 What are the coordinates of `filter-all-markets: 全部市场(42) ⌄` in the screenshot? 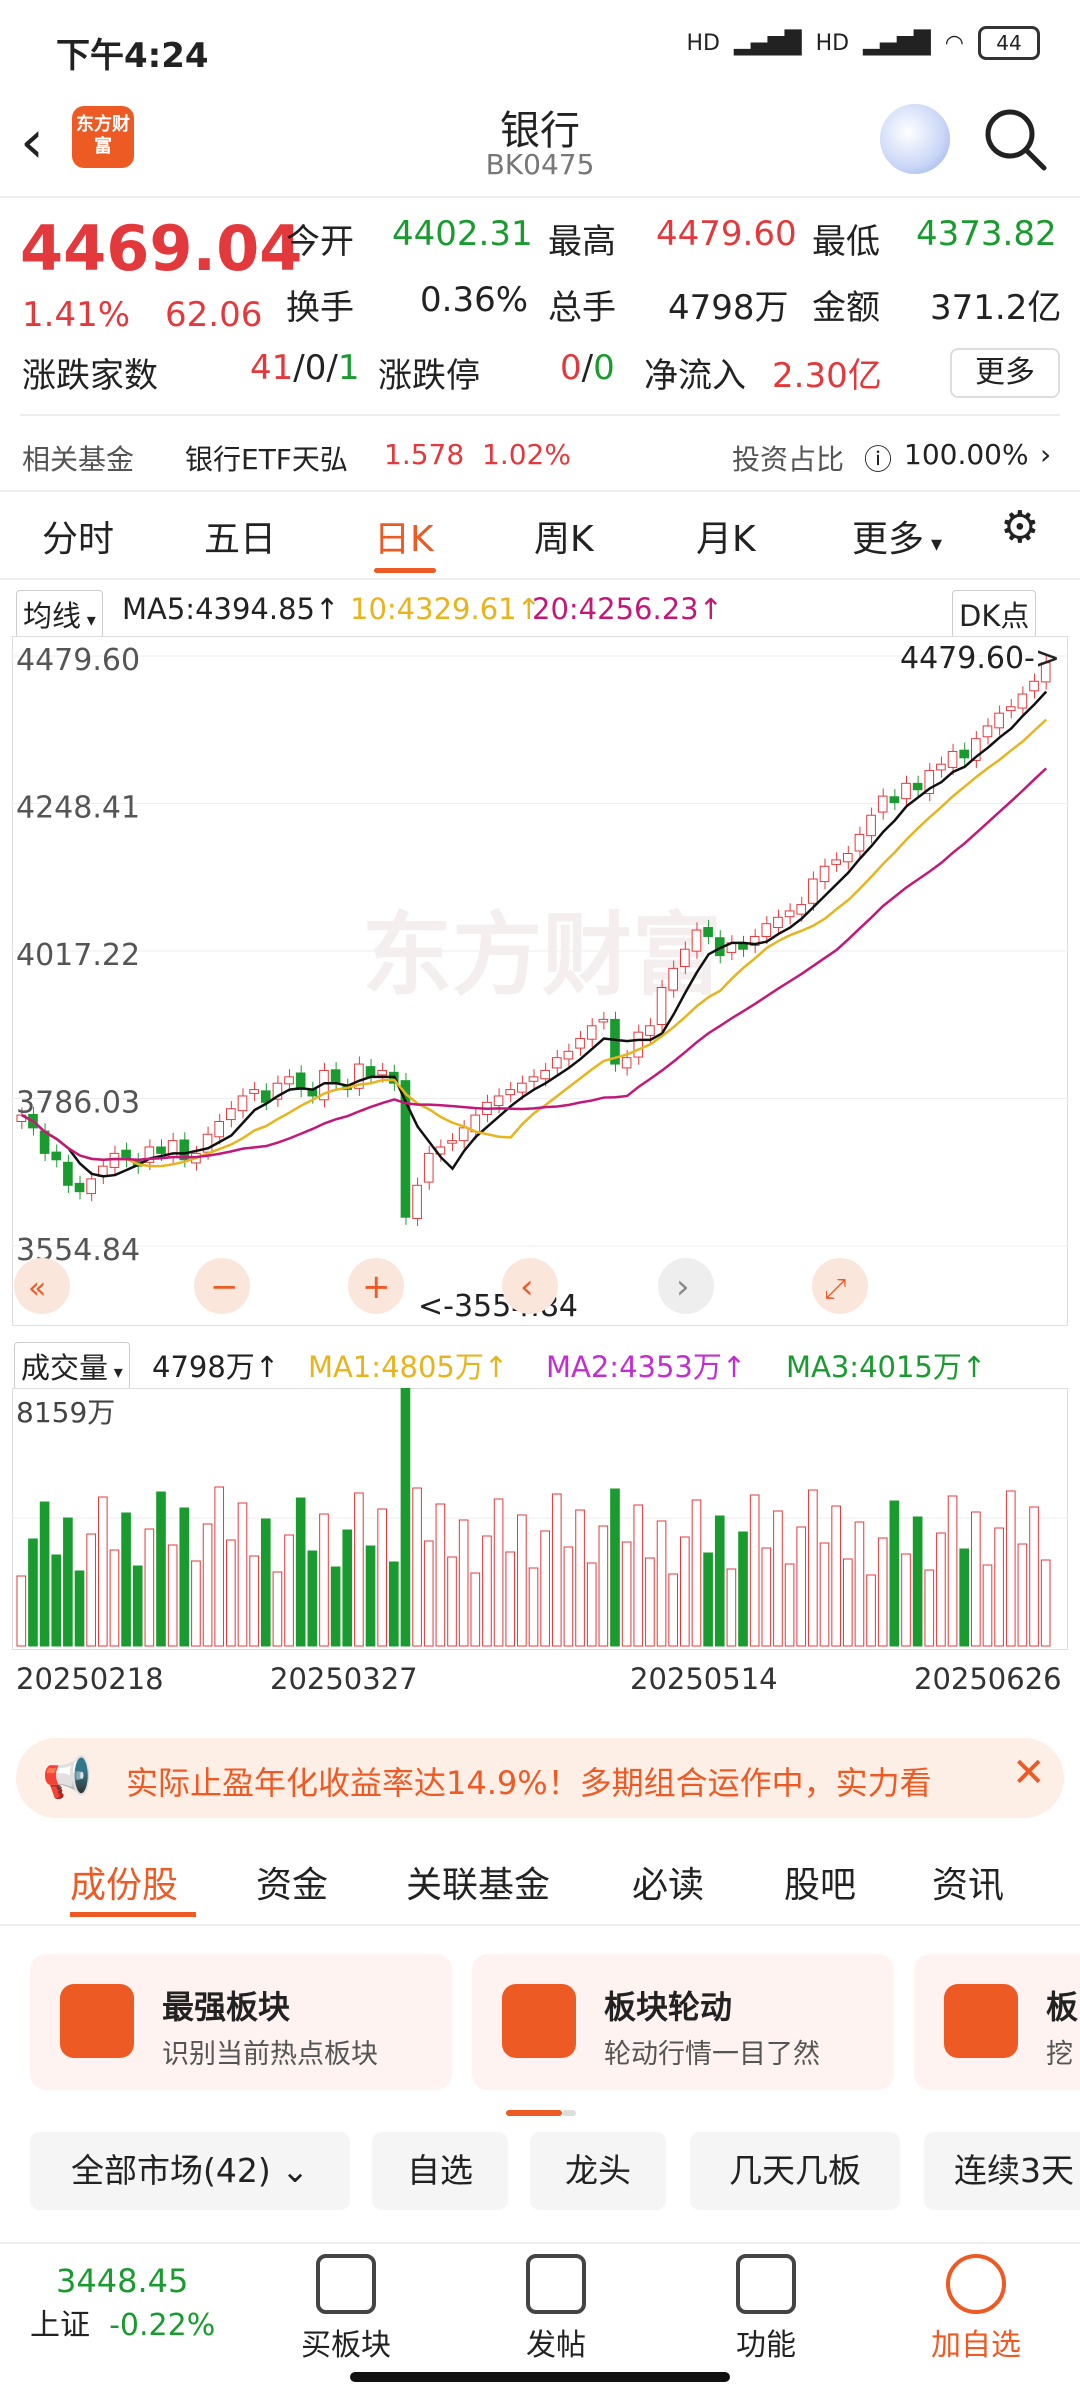 It's located at (190, 2171).